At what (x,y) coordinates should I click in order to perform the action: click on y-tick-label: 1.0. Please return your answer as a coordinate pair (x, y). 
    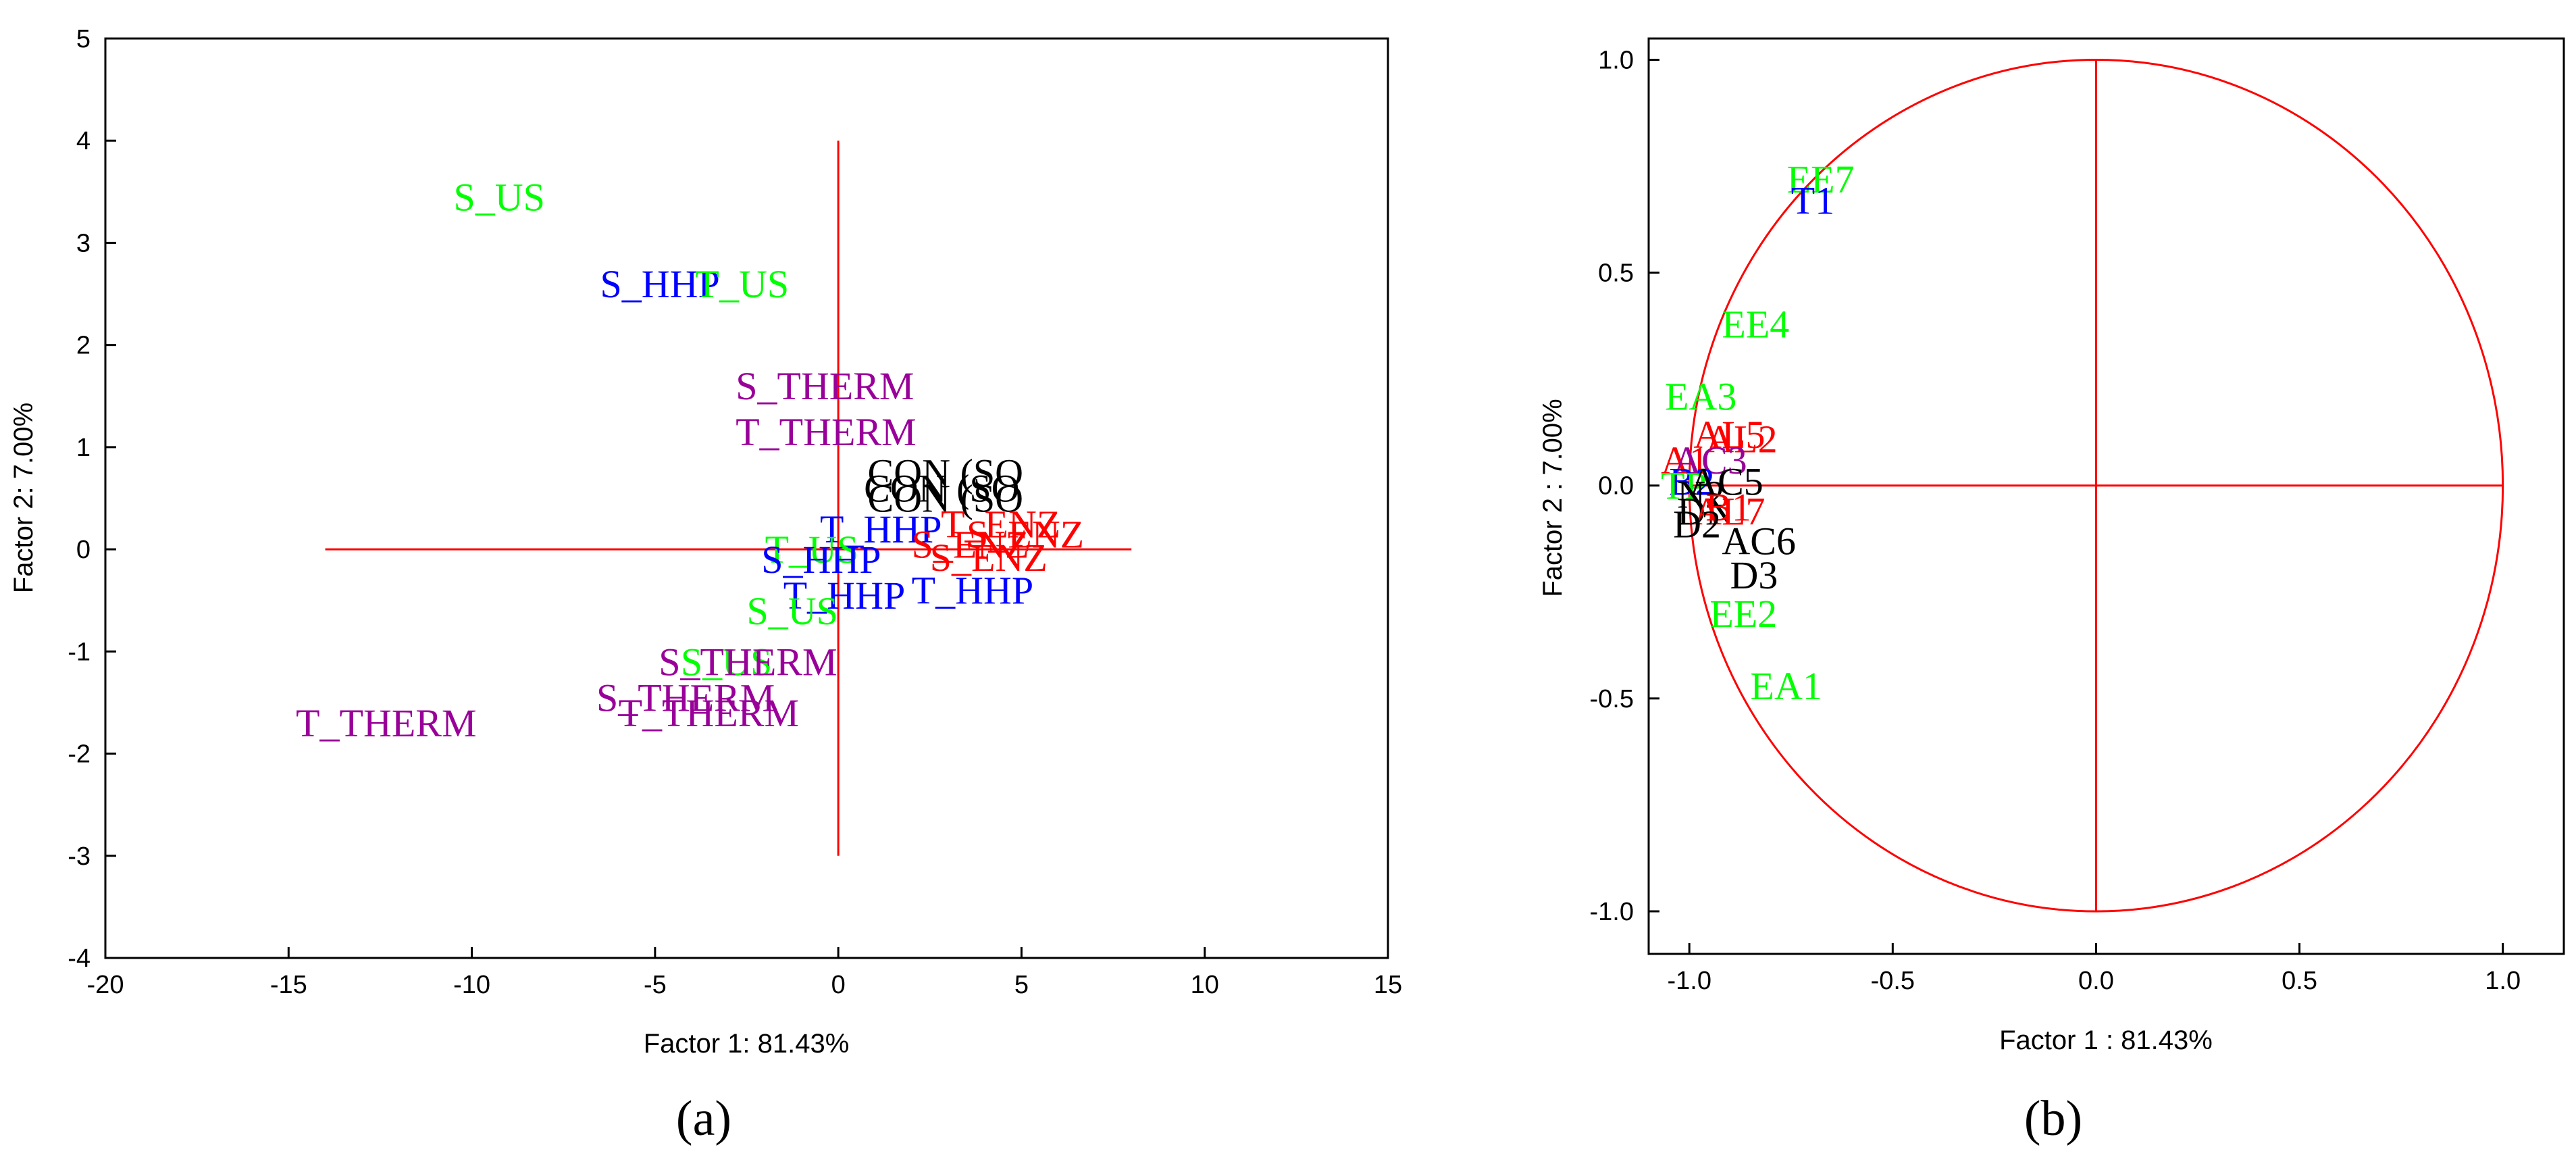
    Looking at the image, I should click on (1616, 61).